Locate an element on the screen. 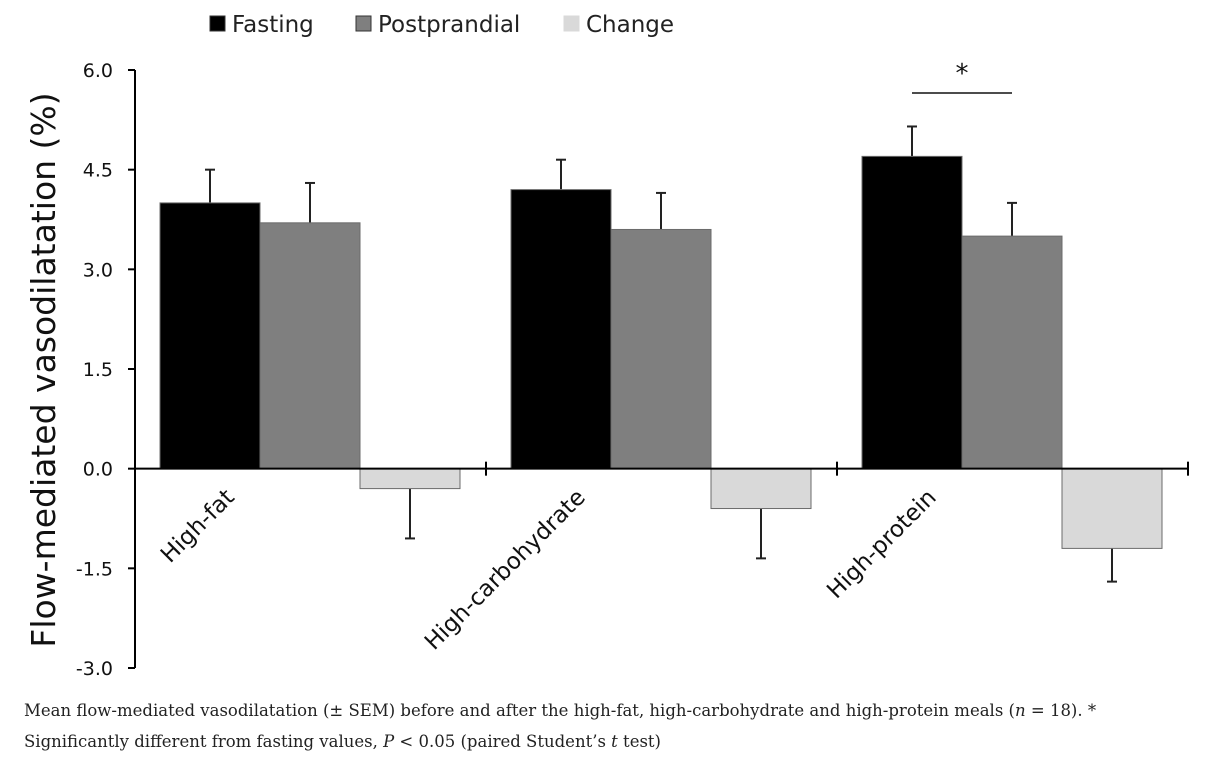  caption-text-3: < 0.05 (paired Student’s is located at coordinates (503, 741).